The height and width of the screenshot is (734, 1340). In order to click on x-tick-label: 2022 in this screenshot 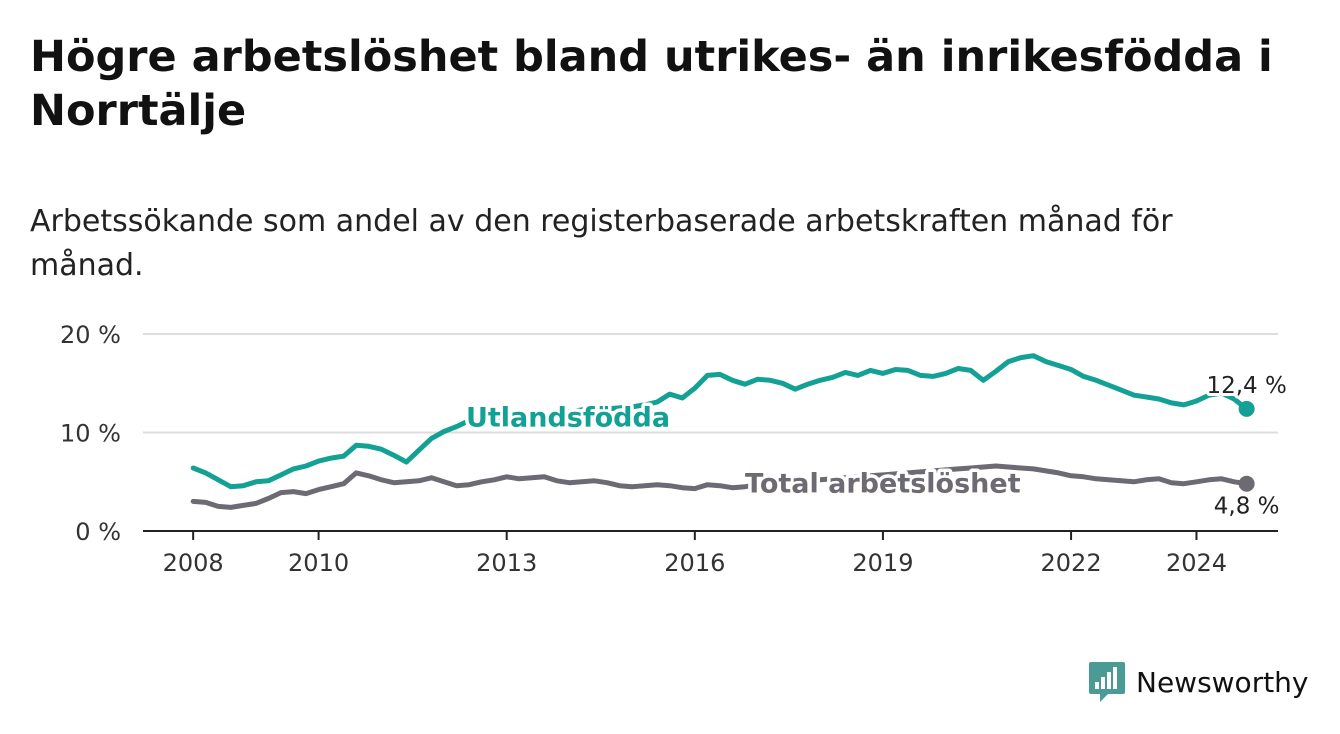, I will do `click(1071, 563)`.